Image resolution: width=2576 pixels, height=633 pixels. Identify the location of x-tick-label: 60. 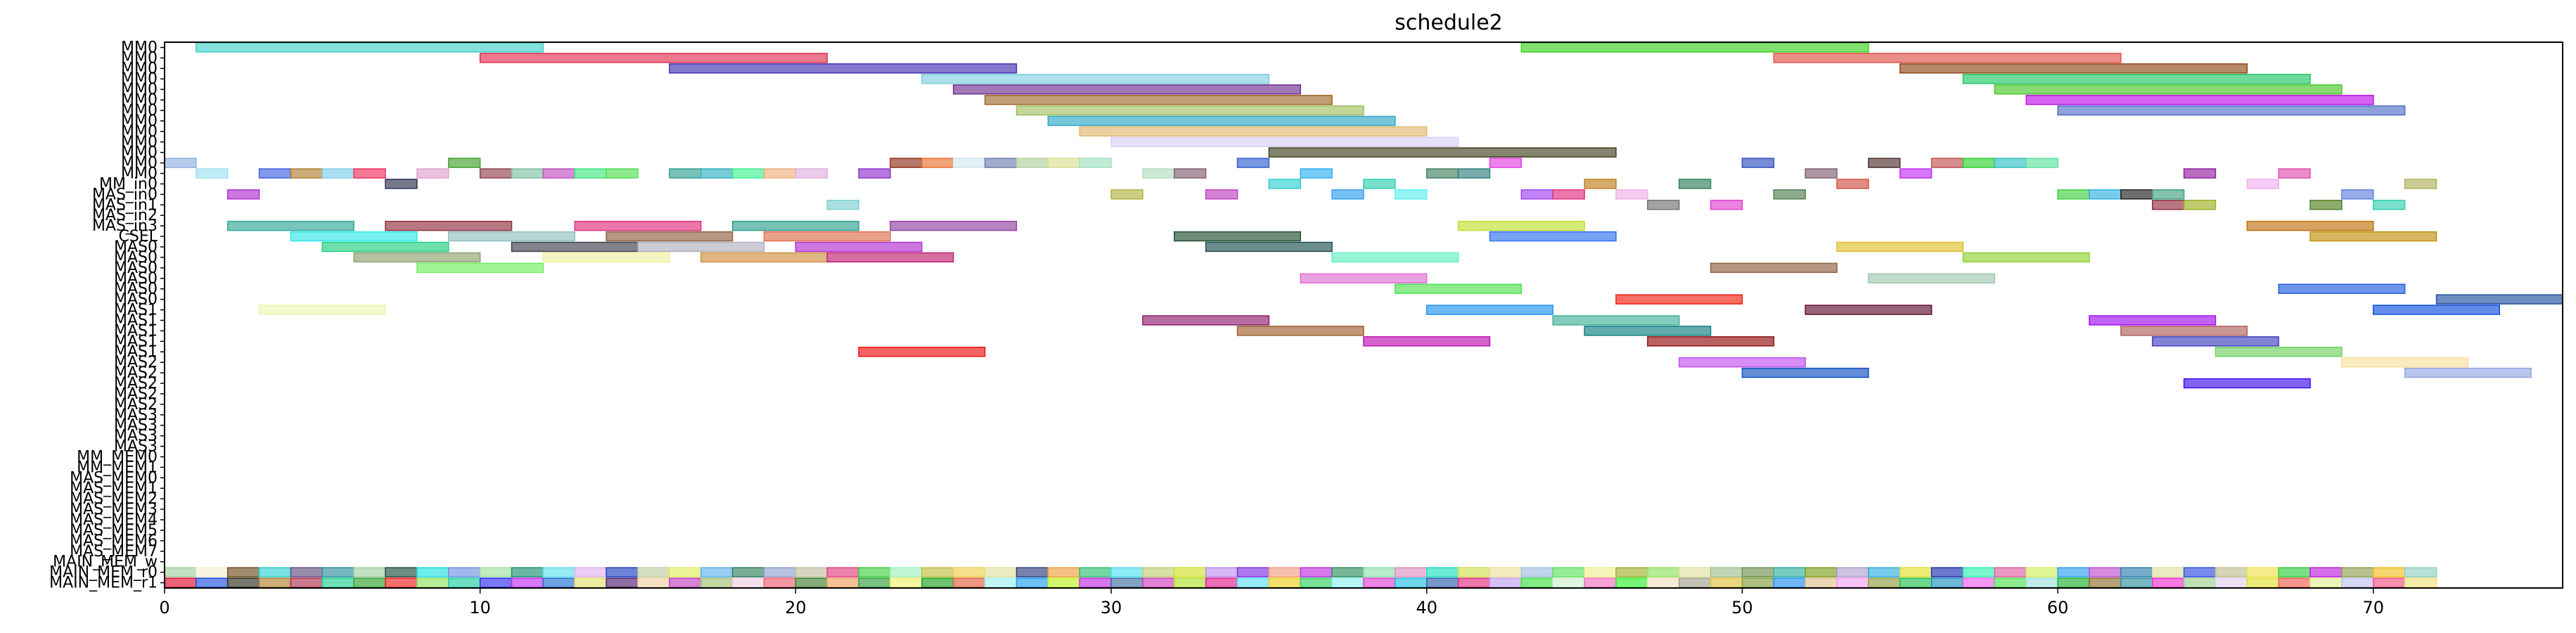
(2058, 608).